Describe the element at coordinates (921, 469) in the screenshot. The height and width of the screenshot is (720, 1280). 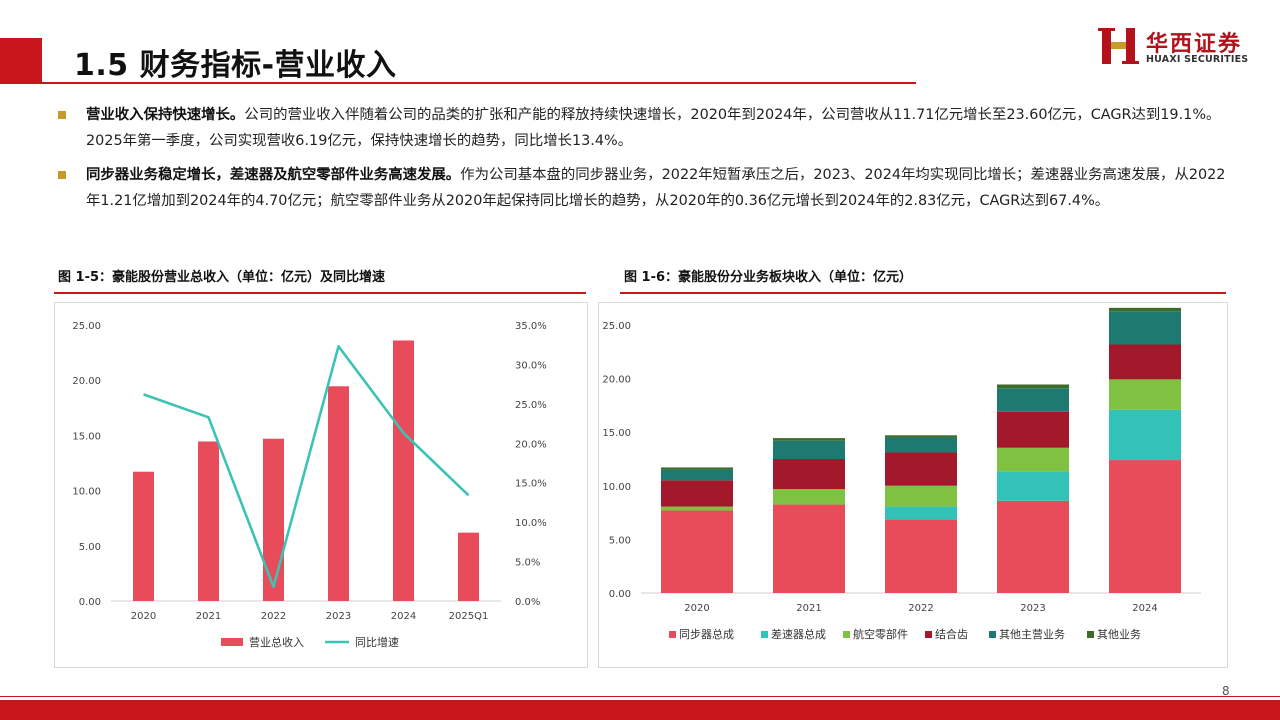
I see `stack-结合齿-2022` at that location.